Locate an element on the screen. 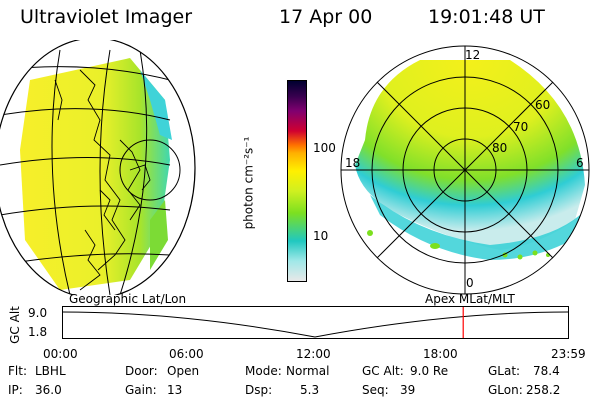 The image size is (600, 400). seq-value: 39 is located at coordinates (408, 390).